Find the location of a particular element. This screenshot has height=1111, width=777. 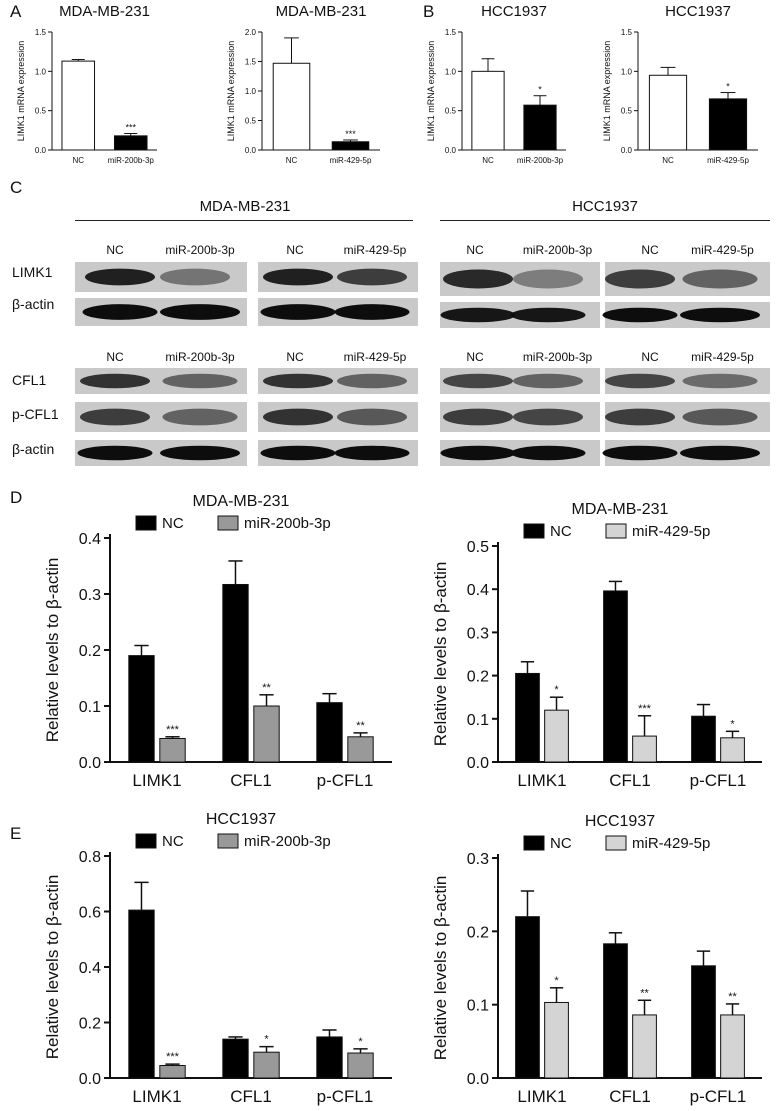

legend-label: miR-429-5p is located at coordinates (671, 531).